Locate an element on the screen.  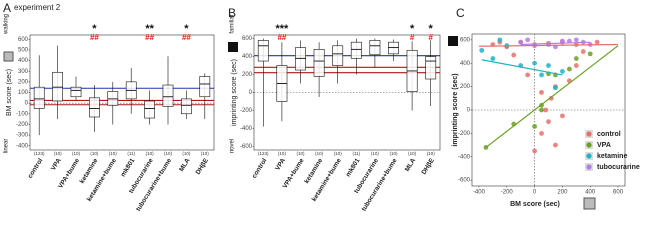
bm-icon is located at coordinates (589, 203).